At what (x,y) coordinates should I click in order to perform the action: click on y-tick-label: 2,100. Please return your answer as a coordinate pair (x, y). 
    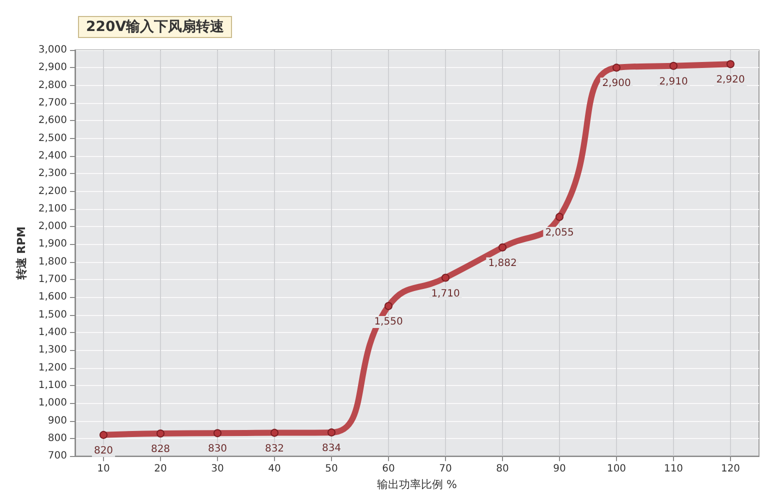
    Looking at the image, I should click on (52, 208).